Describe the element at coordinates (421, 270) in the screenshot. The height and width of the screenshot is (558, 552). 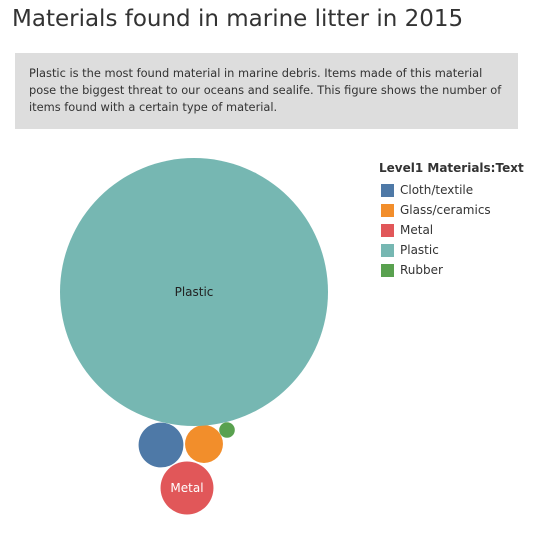
I see `legend-label: Rubber` at that location.